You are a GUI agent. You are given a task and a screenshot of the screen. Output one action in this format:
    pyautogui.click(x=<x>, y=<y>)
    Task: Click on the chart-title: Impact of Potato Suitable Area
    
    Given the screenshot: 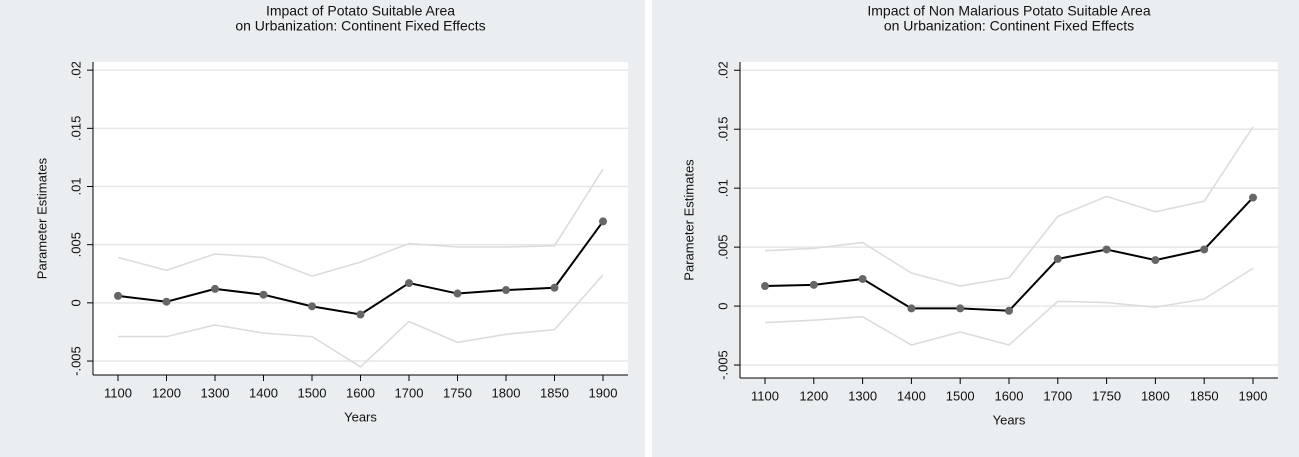 What is the action you would take?
    pyautogui.click(x=360, y=11)
    